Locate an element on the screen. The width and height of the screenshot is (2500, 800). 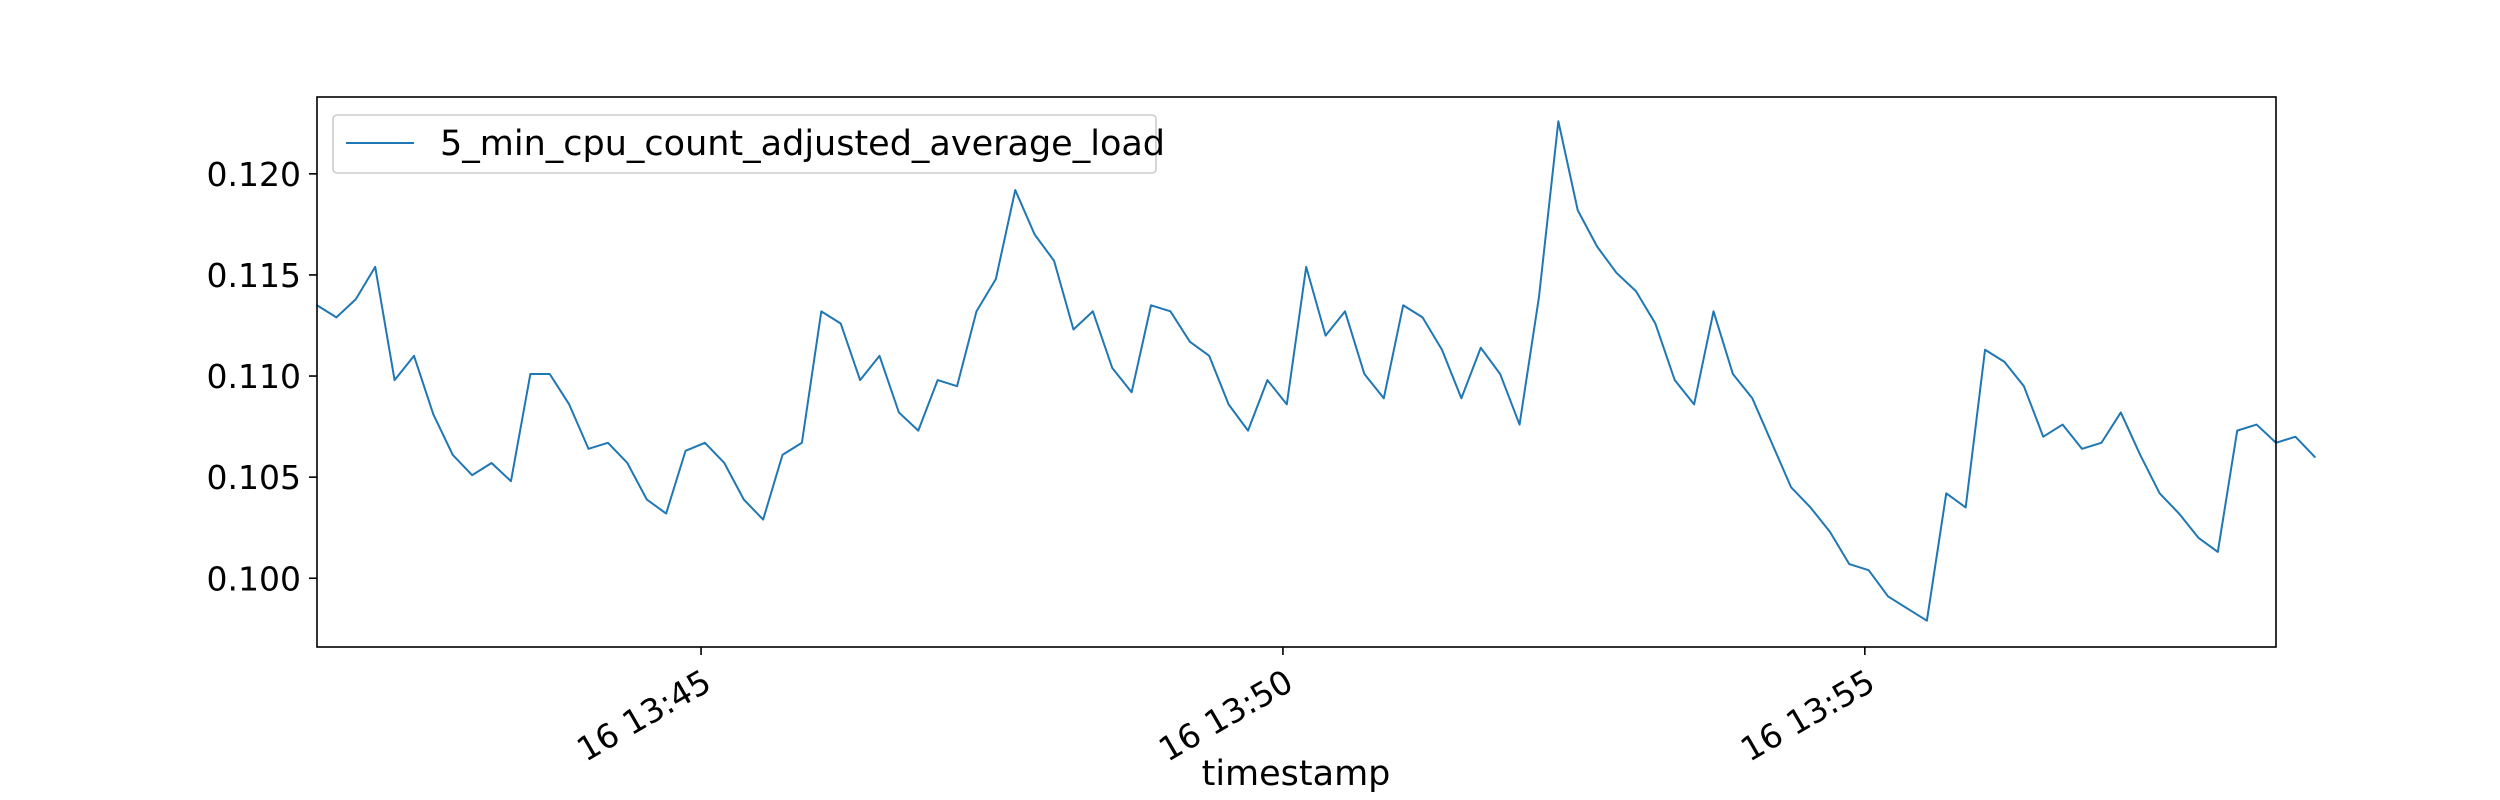
y-tick-label: 0.120 is located at coordinates (254, 174).